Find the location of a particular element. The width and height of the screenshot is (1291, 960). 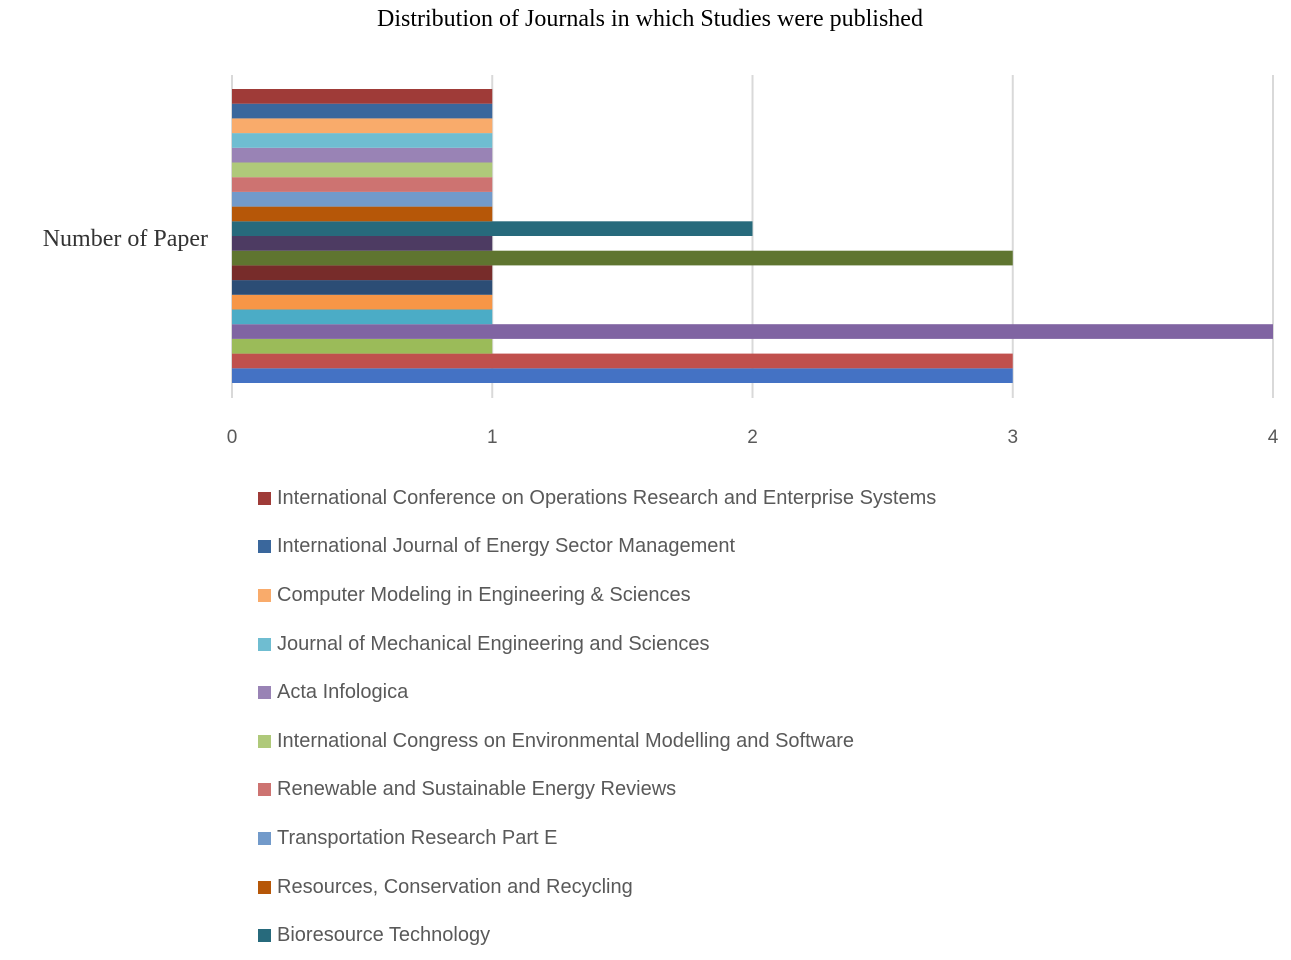

x-tick-label: 0 is located at coordinates (232, 437).